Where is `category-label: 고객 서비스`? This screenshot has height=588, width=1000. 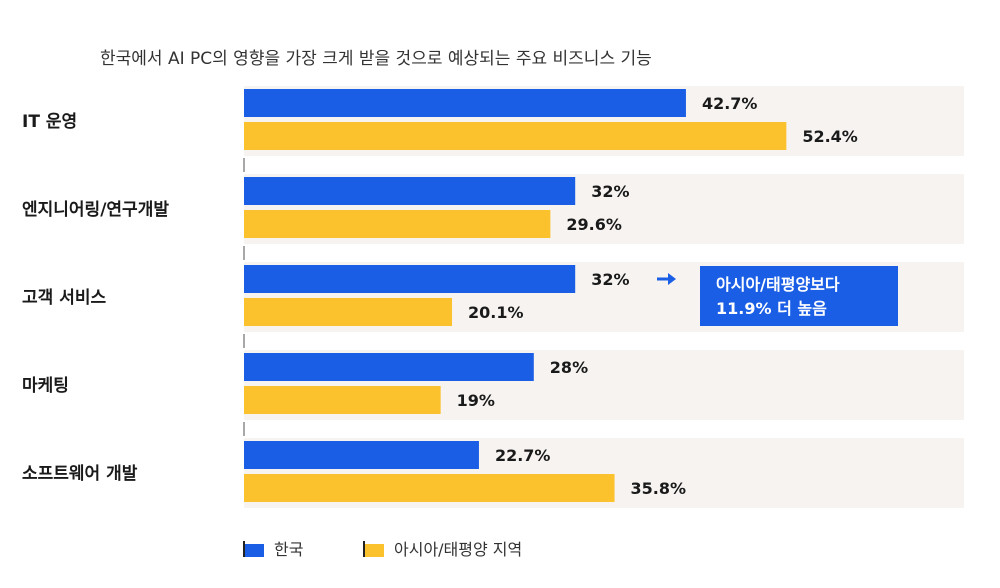
category-label: 고객 서비스 is located at coordinates (64, 298).